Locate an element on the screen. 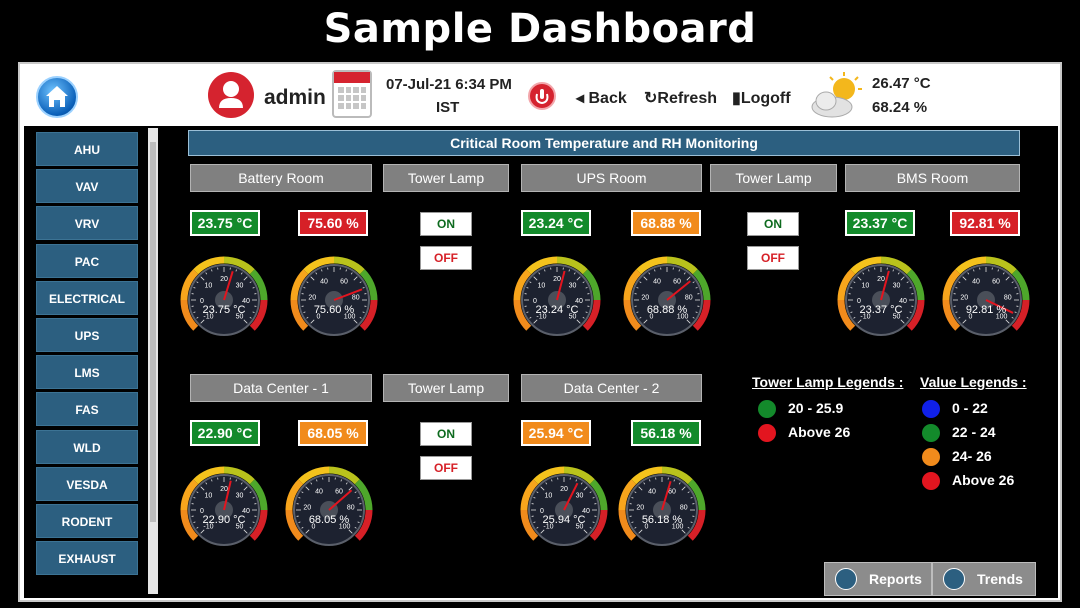 This screenshot has height=608, width=1080. legend-text: 0 - 22 is located at coordinates (970, 408).